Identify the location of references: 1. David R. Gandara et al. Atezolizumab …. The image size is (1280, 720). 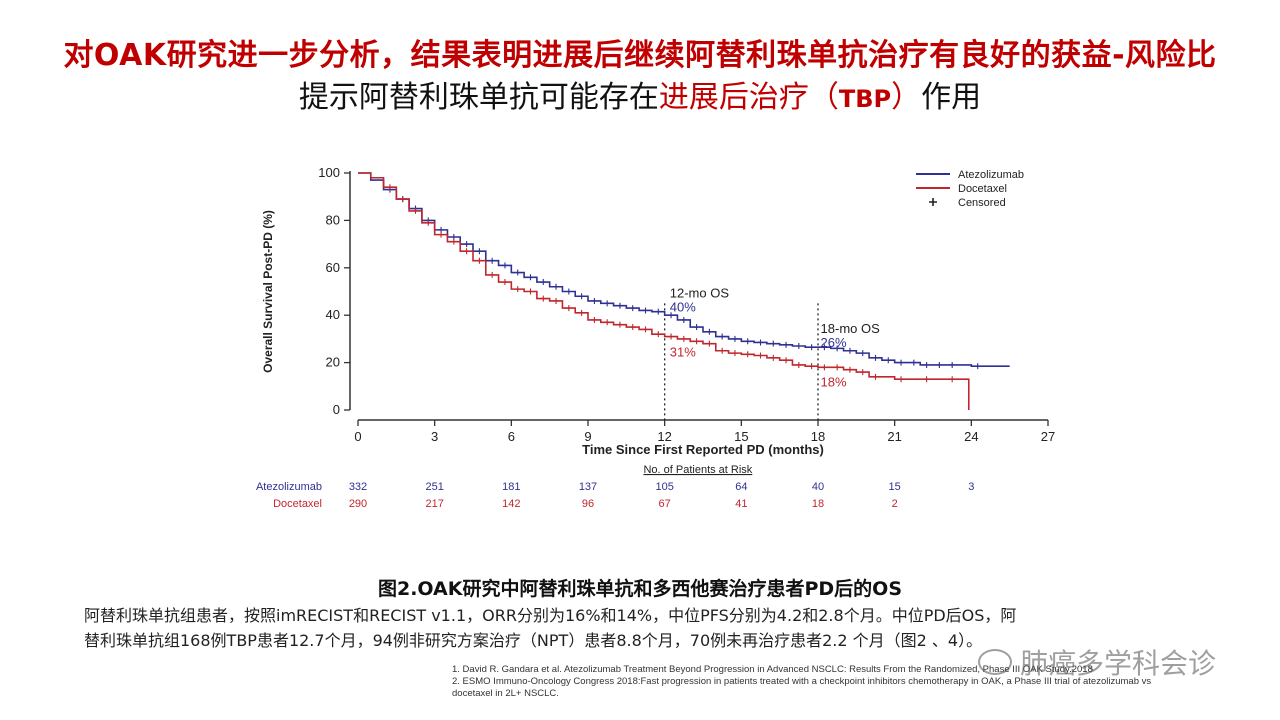
(852, 682).